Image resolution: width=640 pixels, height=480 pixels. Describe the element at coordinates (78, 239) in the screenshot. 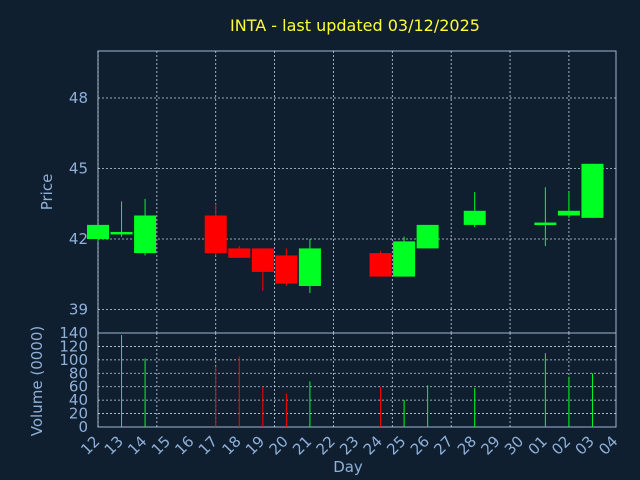

I see `price-tick-label: 42` at that location.